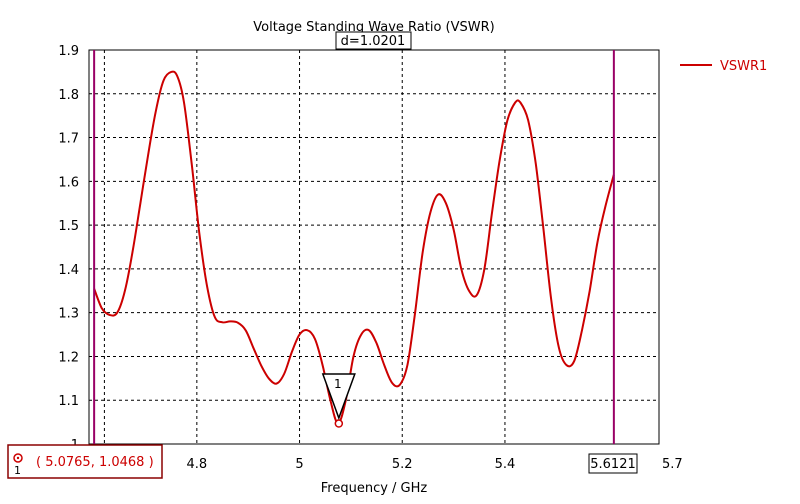 Image resolution: width=800 pixels, height=504 pixels. What do you see at coordinates (17, 470) in the screenshot?
I see `marker-readout-id: 1` at bounding box center [17, 470].